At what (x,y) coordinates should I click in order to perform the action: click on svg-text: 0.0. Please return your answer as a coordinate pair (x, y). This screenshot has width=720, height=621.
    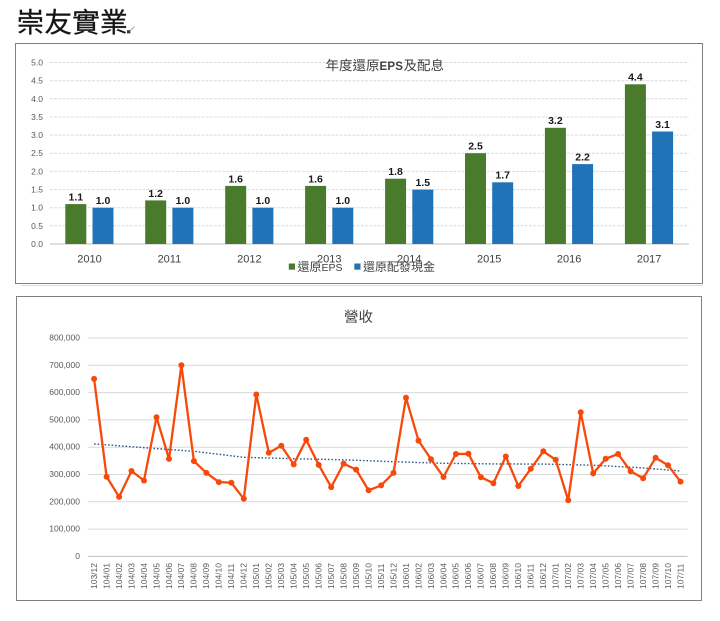
    Looking at the image, I should click on (37, 244).